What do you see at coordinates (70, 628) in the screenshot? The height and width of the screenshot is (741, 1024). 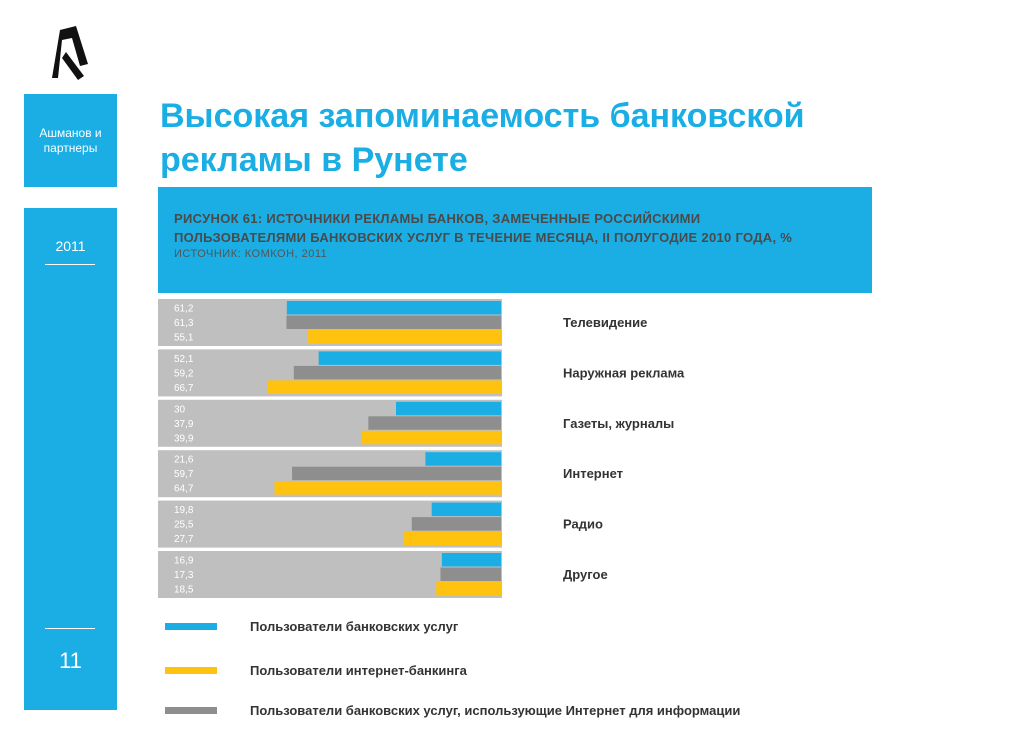 I see `sidebar-divider-bottom` at bounding box center [70, 628].